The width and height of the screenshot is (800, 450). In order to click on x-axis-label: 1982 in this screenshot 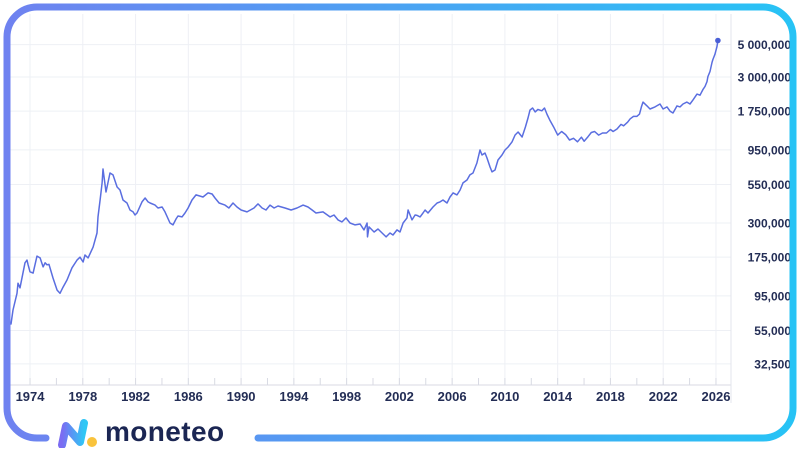, I will do `click(135, 396)`.